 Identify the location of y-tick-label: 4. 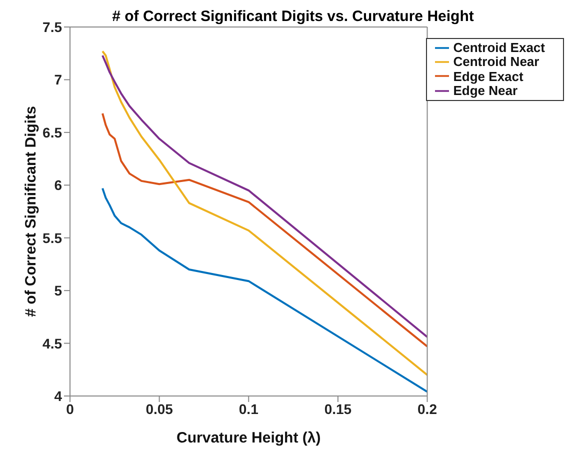
(58, 396).